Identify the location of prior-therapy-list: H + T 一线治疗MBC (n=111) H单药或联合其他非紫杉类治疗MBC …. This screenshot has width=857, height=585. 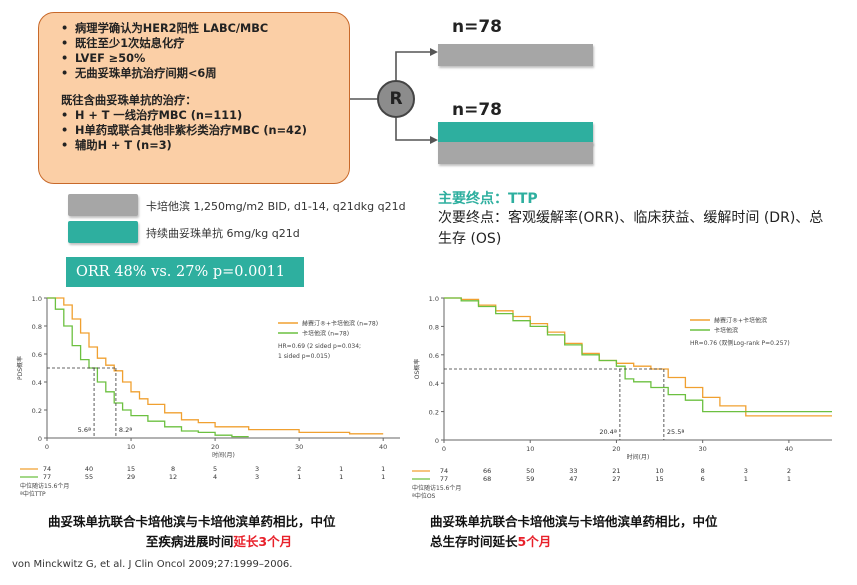
(201, 130).